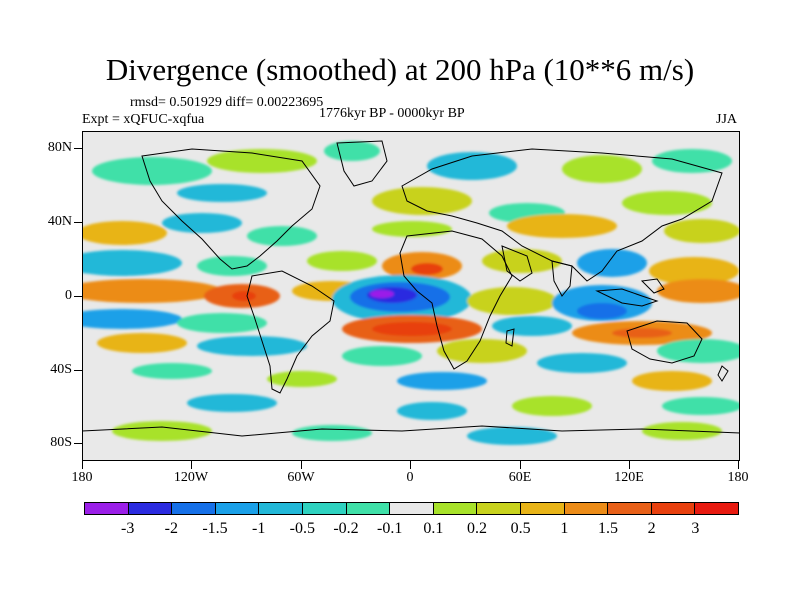  Describe the element at coordinates (301, 465) in the screenshot. I see `x-tick-60w` at that location.